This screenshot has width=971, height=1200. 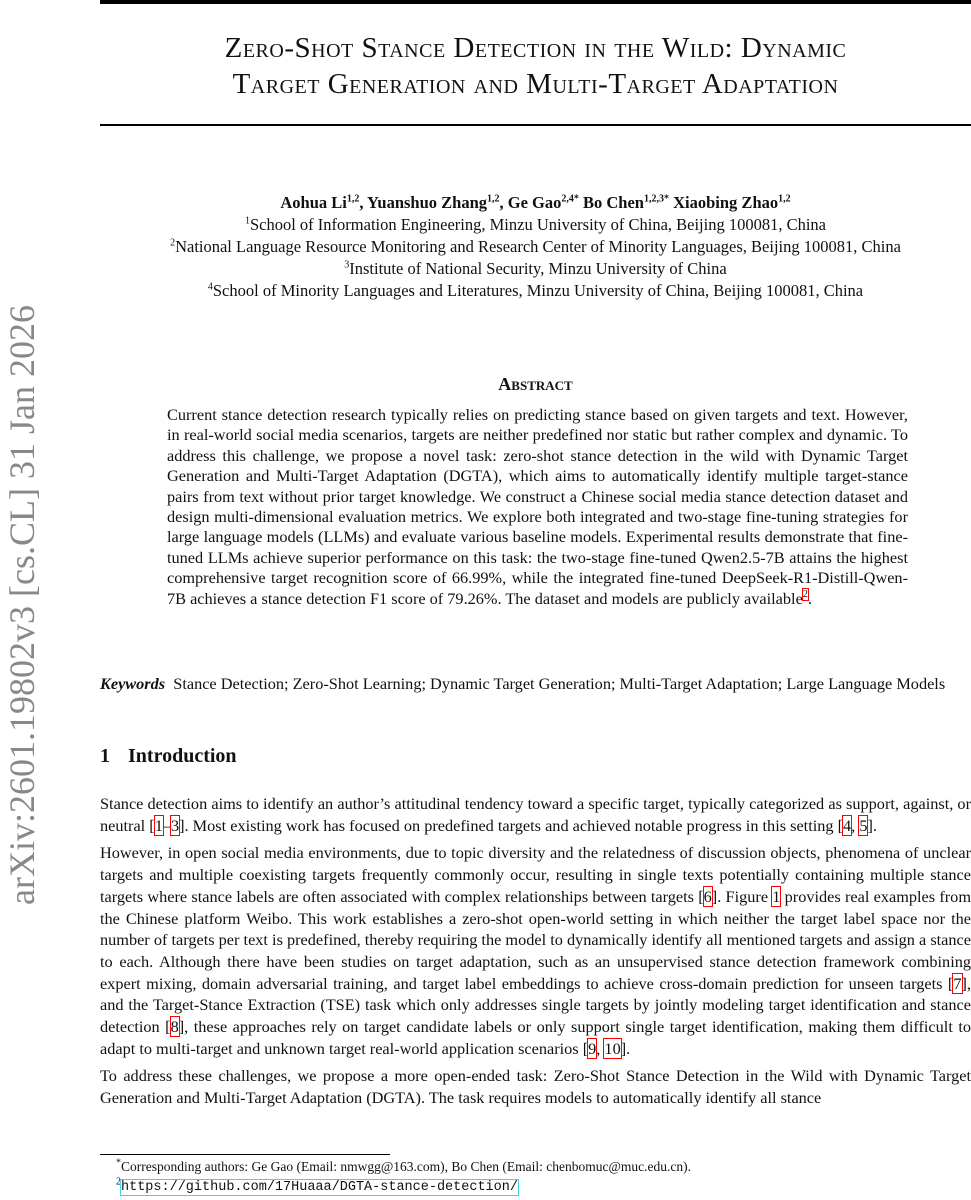 I want to click on author-name: Ge Gao, so click(x=534, y=202).